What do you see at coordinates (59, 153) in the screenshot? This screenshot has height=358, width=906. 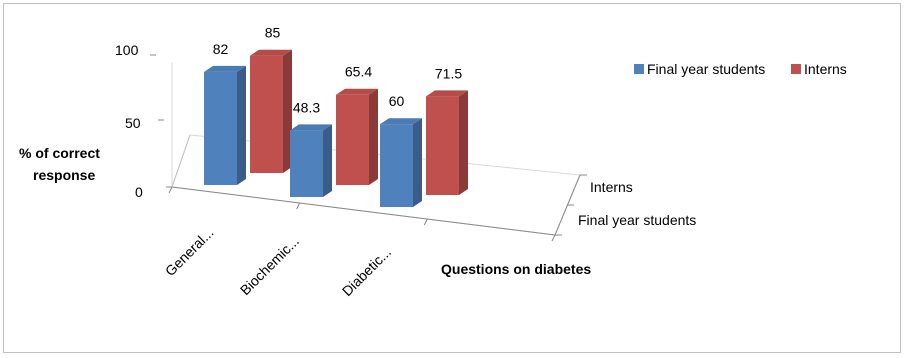 I see `y-axis-title-line1: % of correct` at bounding box center [59, 153].